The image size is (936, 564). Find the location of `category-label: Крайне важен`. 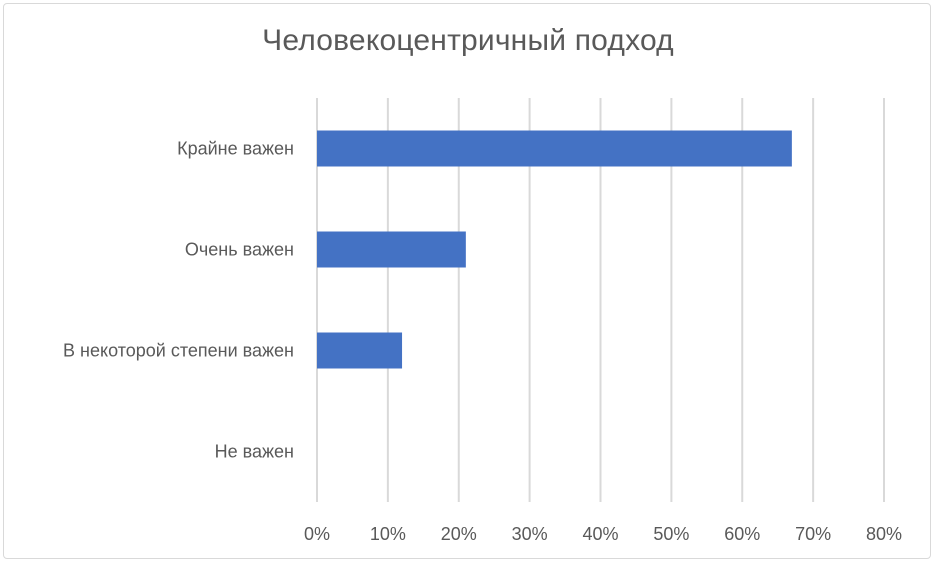

category-label: Крайне важен is located at coordinates (235, 149).